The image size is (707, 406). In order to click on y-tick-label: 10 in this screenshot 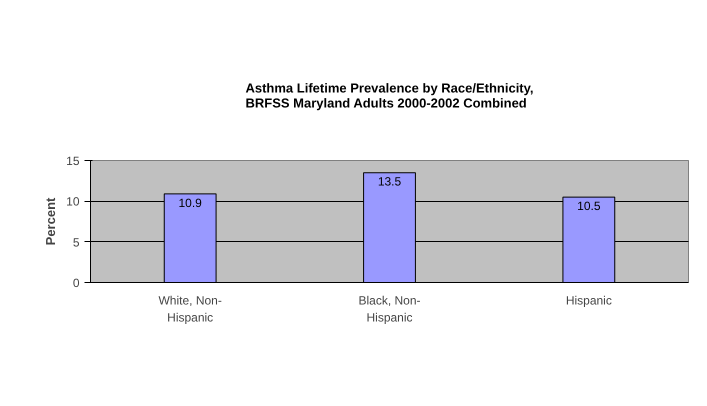, I will do `click(73, 201)`.